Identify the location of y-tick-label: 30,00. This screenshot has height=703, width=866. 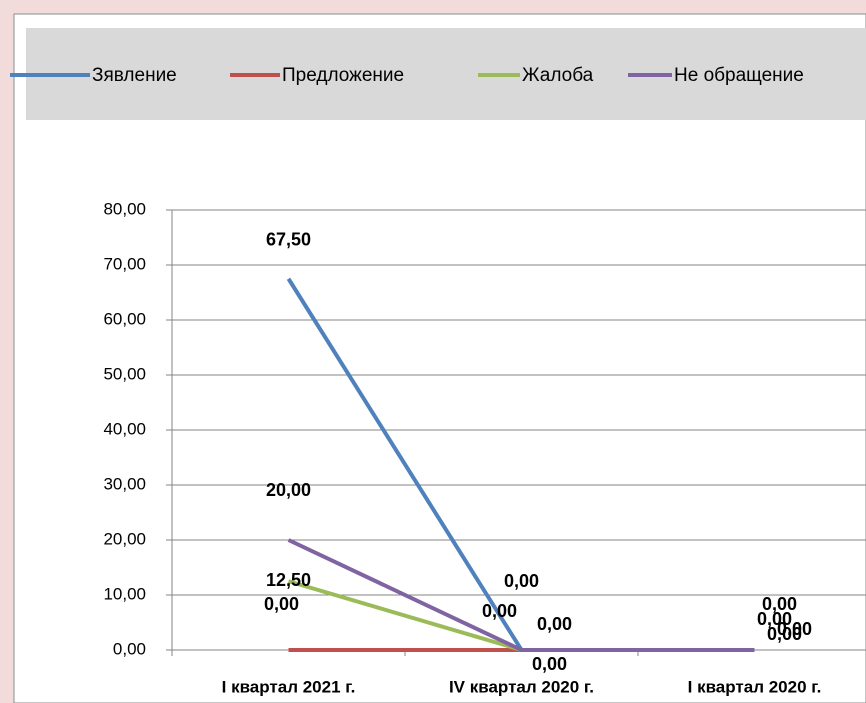
(124, 483).